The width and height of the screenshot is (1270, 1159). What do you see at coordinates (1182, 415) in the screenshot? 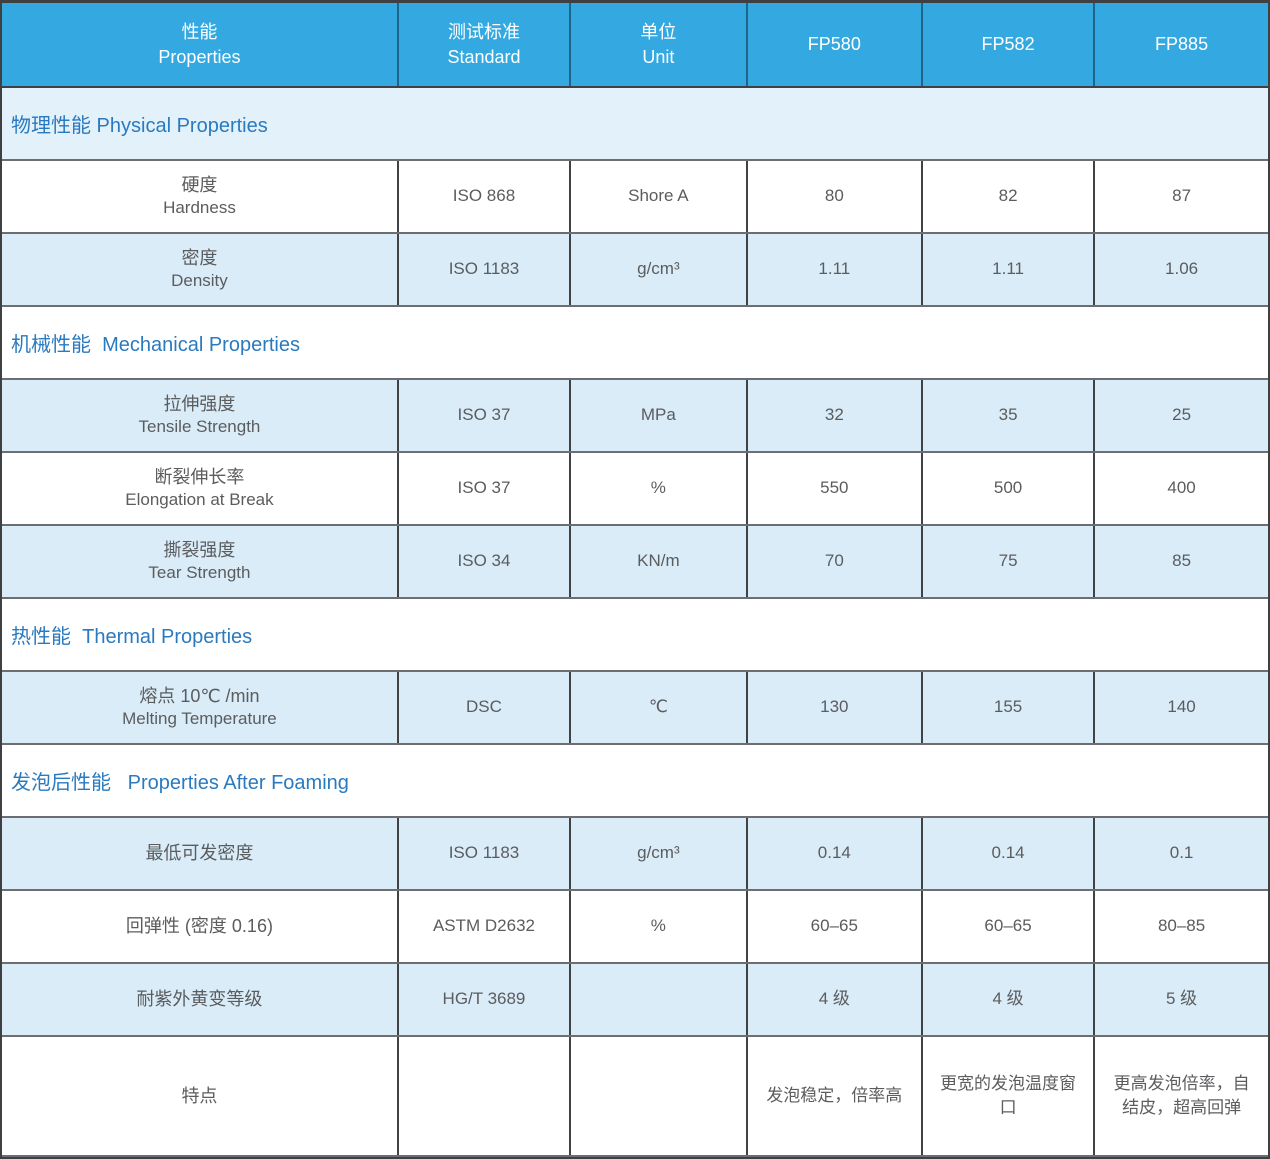
I see `value-cell-fp885: 25` at bounding box center [1182, 415].